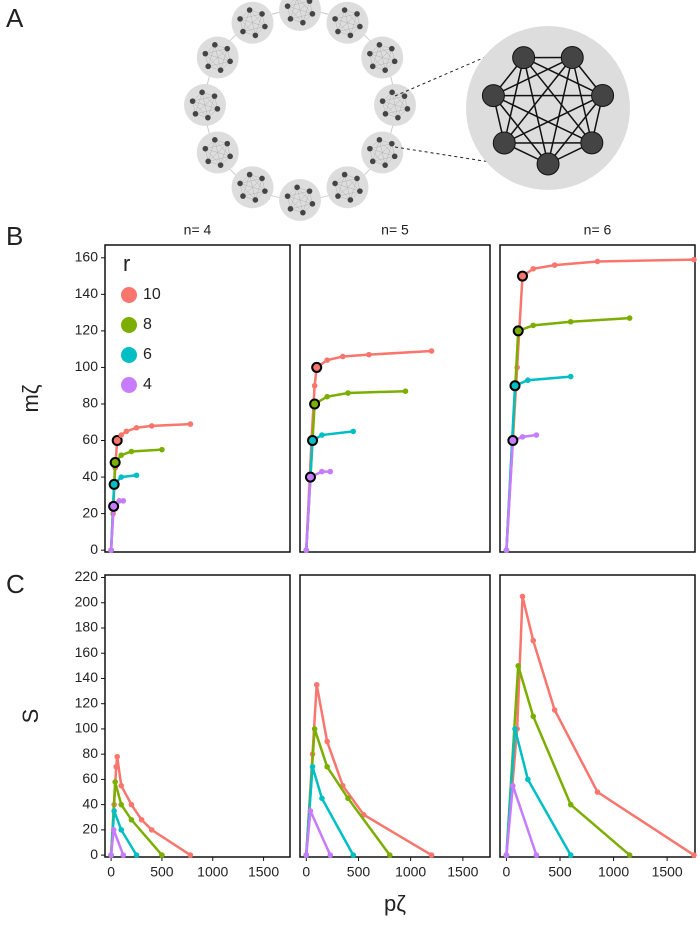 Image resolution: width=700 pixels, height=938 pixels. Describe the element at coordinates (410, 872) in the screenshot. I see `x-tick-label: 1000` at that location.